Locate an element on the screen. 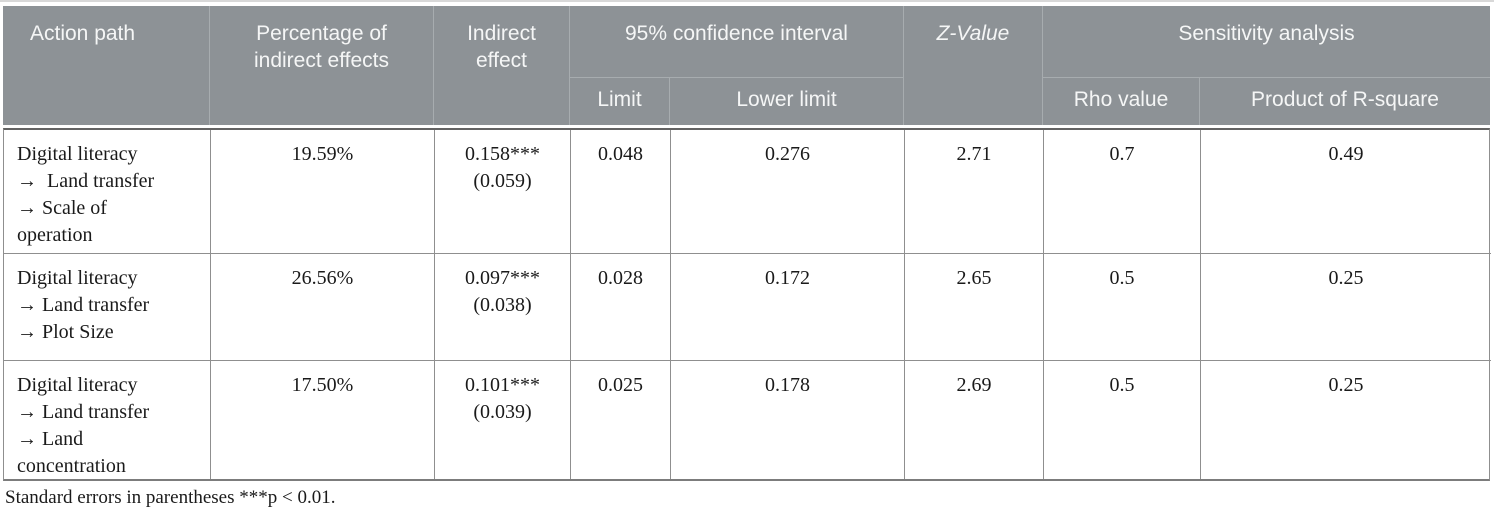 Image resolution: width=1494 pixels, height=518 pixels. cell-row3-rho-value: 0.5 is located at coordinates (1122, 420).